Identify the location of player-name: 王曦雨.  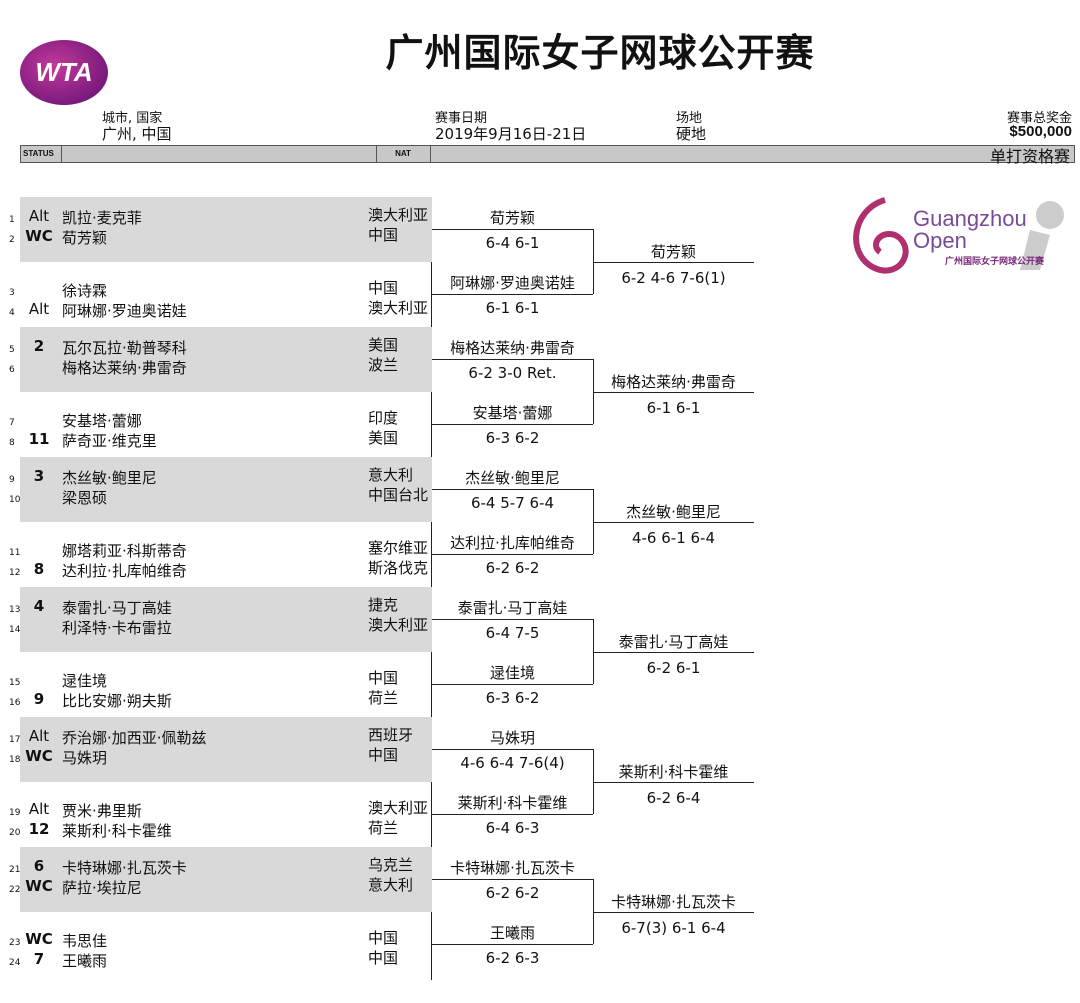
(85, 961).